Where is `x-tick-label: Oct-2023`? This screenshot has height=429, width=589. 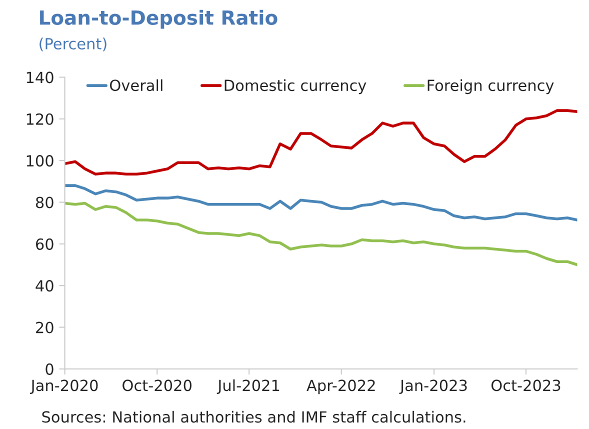 x-tick-label: Oct-2023 is located at coordinates (525, 386).